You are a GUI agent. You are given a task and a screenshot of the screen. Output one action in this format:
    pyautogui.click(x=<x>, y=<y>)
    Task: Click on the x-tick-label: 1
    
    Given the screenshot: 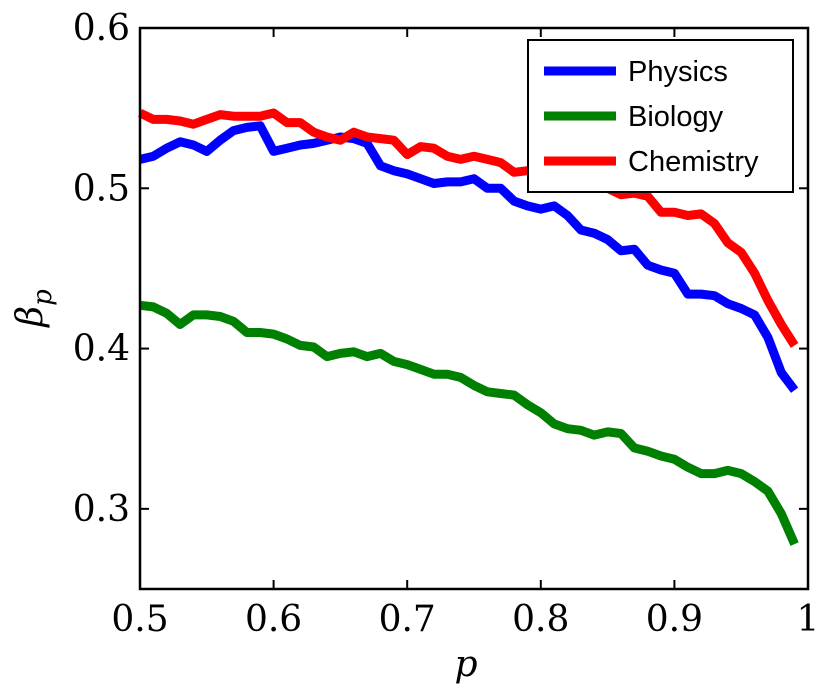 What is the action you would take?
    pyautogui.click(x=808, y=619)
    